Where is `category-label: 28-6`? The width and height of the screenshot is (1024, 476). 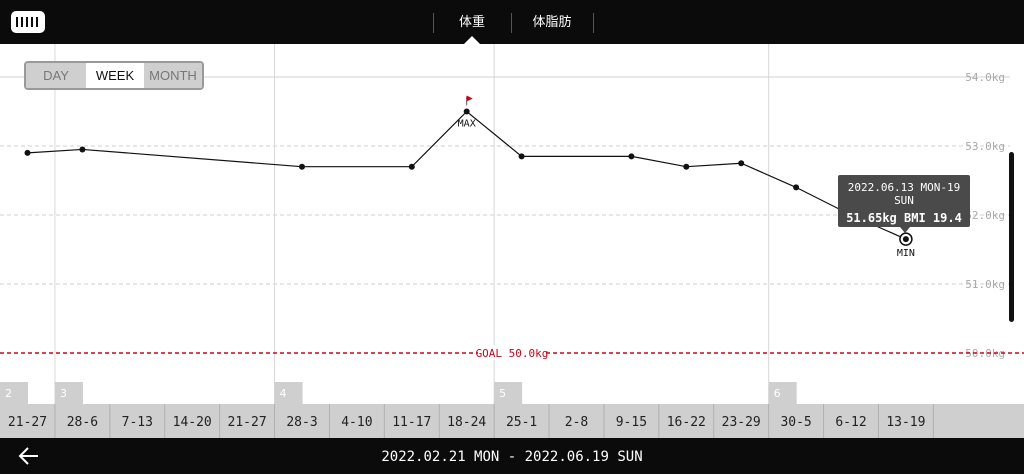 category-label: 28-6 is located at coordinates (82, 422).